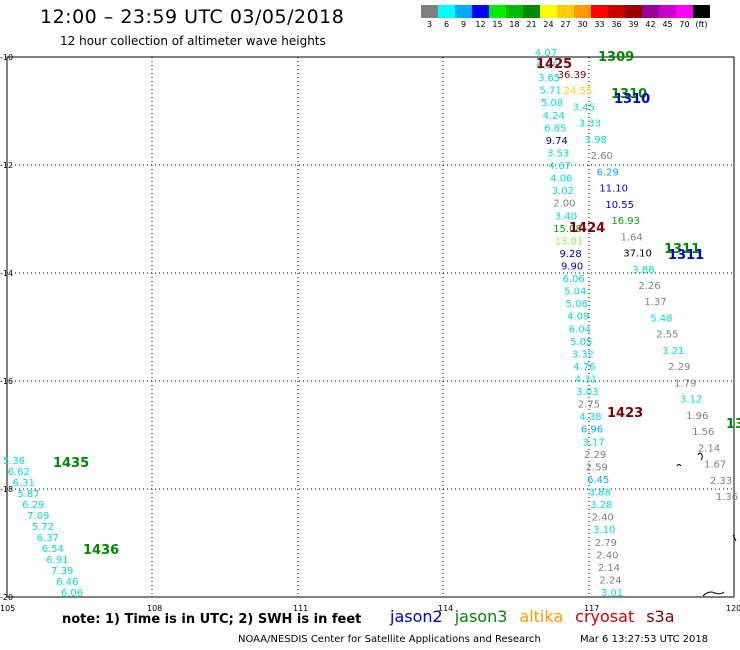 The width and height of the screenshot is (740, 650). Describe the element at coordinates (633, 24) in the screenshot. I see `legend-label: 39` at that location.